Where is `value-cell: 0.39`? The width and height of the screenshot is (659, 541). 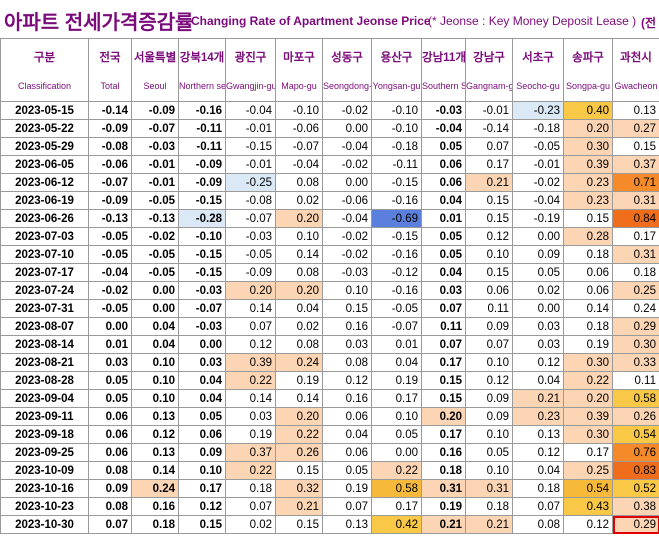
value-cell: 0.39 is located at coordinates (250, 362).